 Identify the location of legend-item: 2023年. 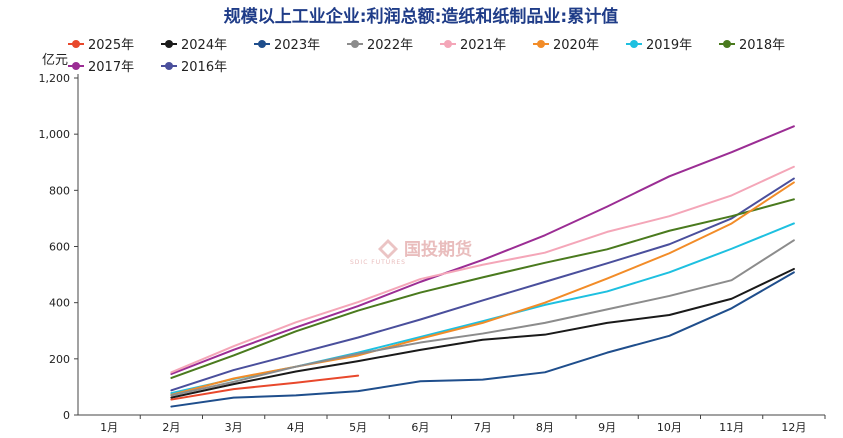
(287, 45).